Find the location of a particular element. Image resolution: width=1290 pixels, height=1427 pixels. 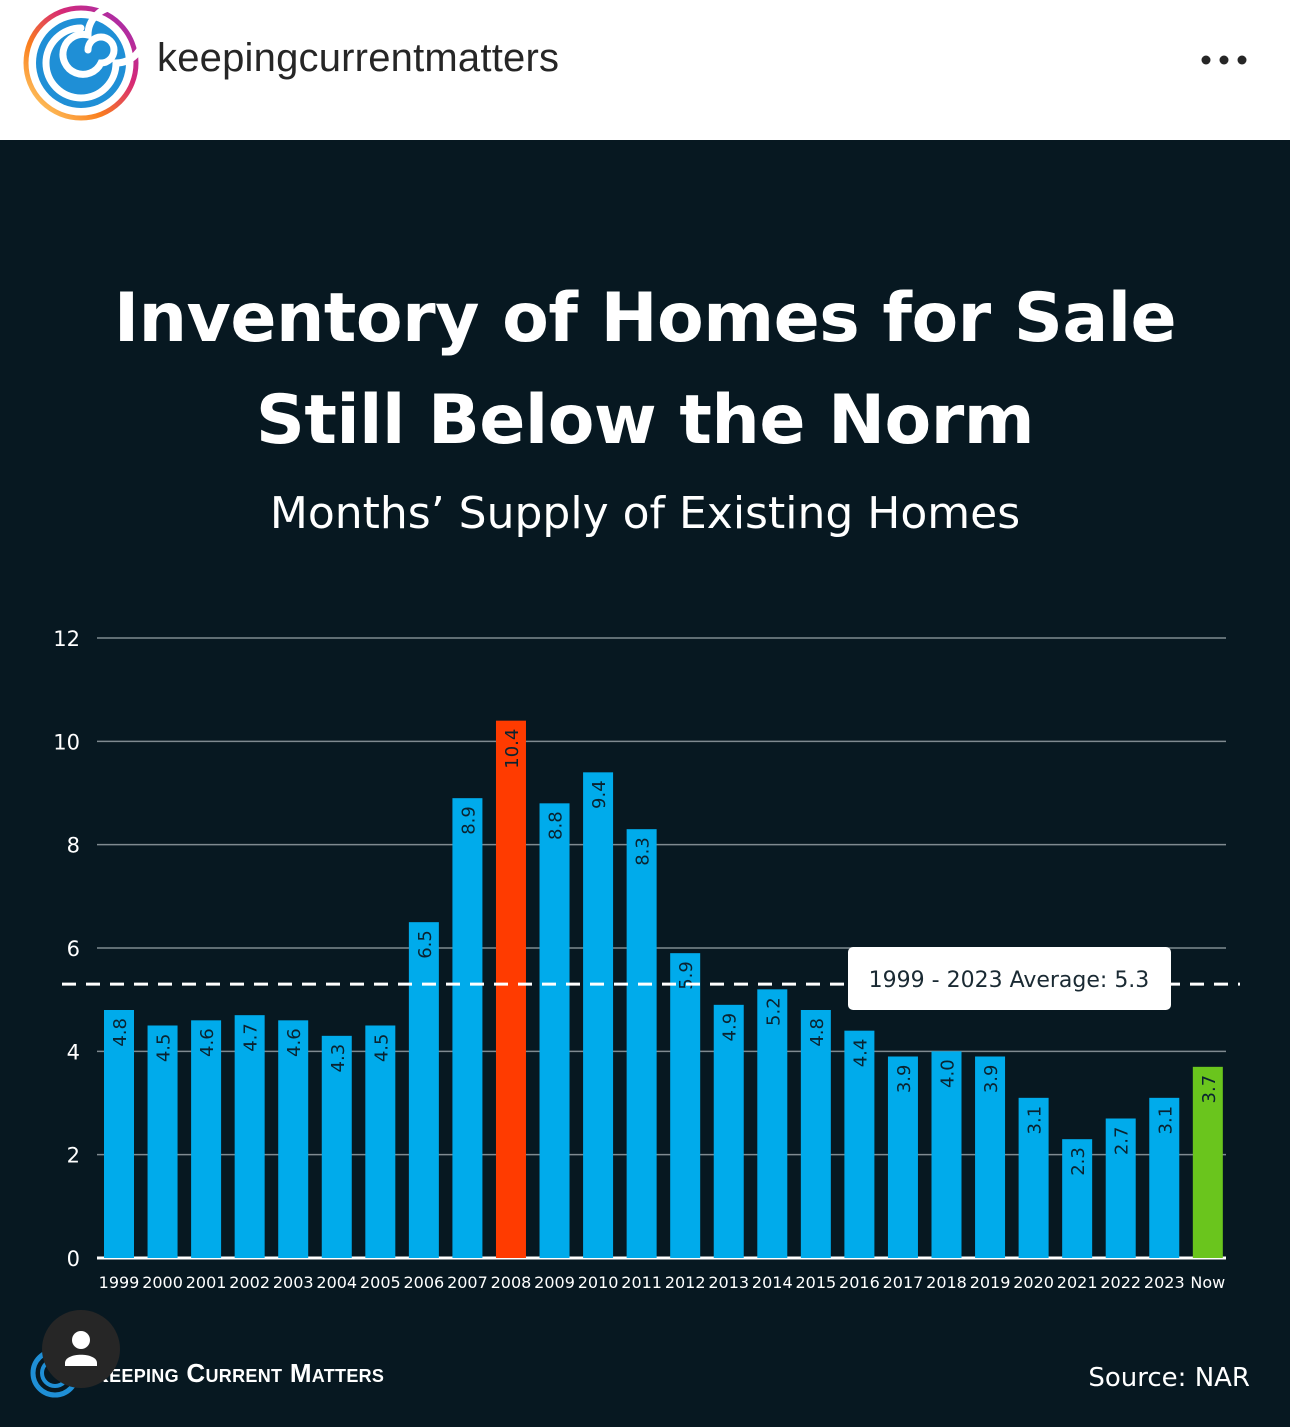

y-tick-label: 0 is located at coordinates (73, 1259).